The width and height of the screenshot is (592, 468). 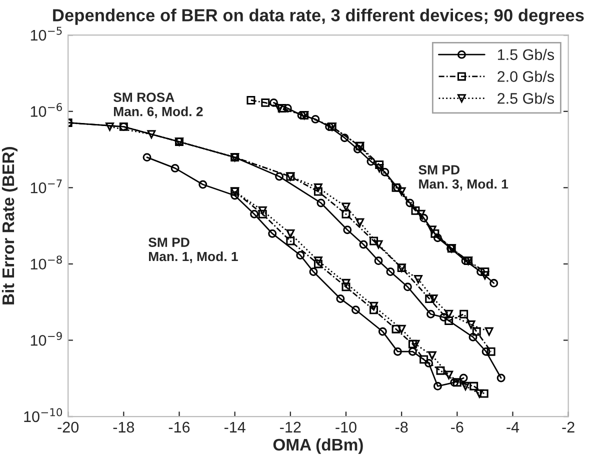 What do you see at coordinates (401, 427) in the screenshot?
I see `x-tick-label: -8` at bounding box center [401, 427].